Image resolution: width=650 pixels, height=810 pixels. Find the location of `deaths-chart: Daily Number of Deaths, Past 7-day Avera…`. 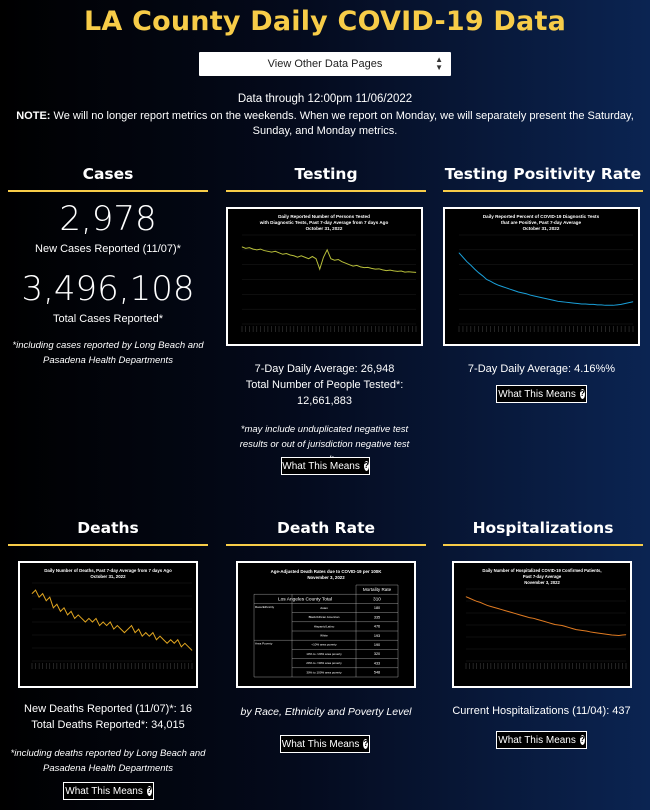

deaths-chart: Daily Number of Deaths, Past 7-day Avera… is located at coordinates (108, 624).